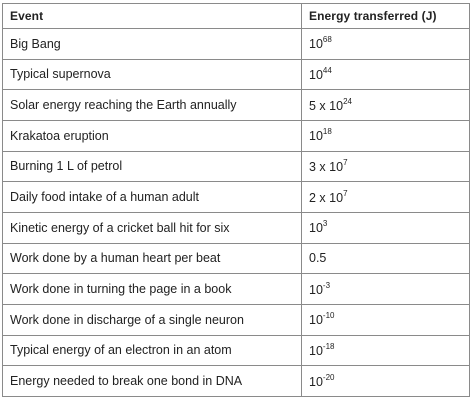  I want to click on energy-base: 3 x 10, so click(326, 167).